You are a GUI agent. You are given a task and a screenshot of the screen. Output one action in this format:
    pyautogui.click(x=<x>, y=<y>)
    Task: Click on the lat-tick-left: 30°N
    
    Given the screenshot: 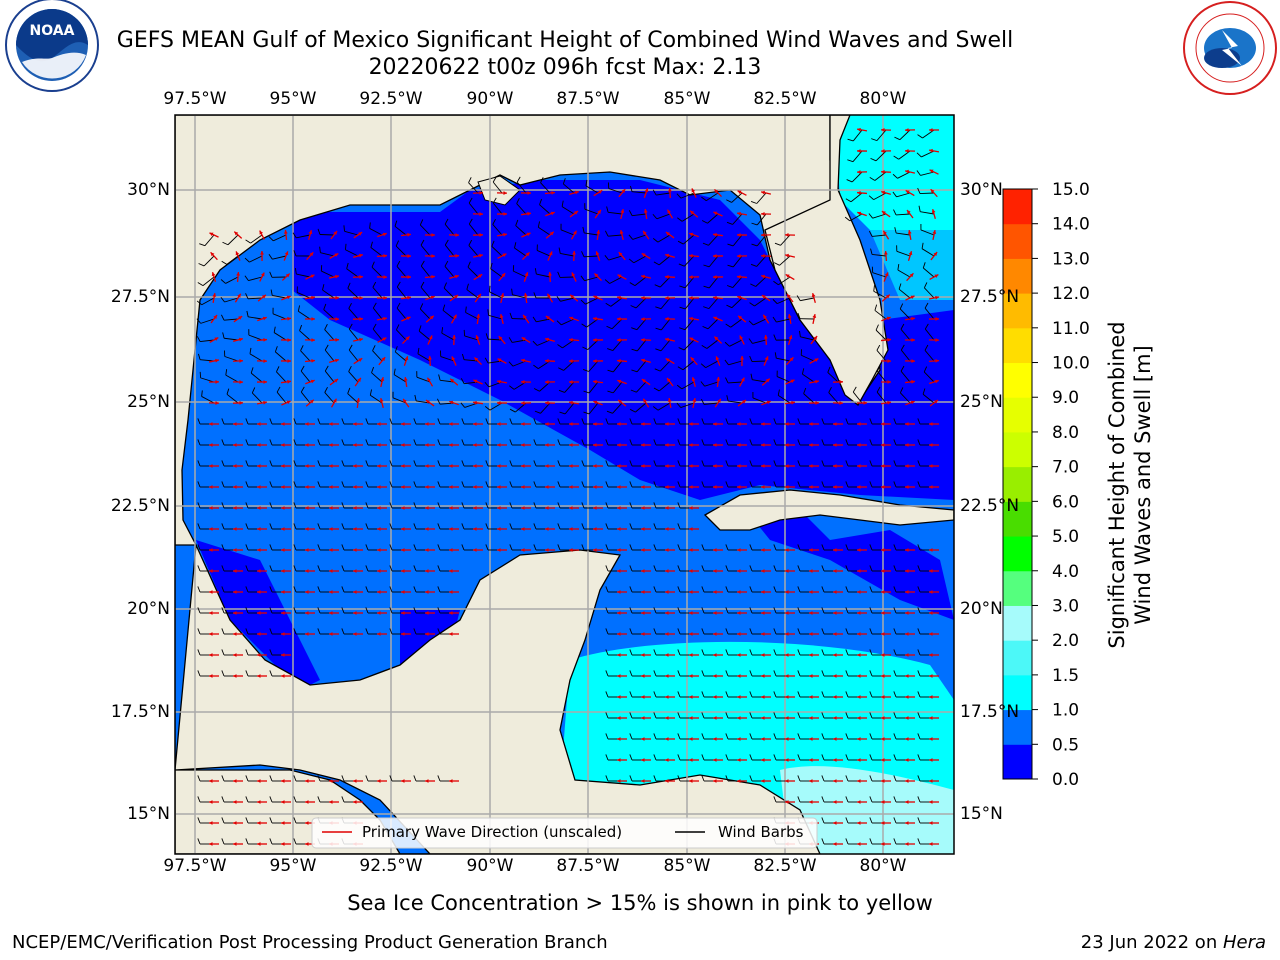 What is the action you would take?
    pyautogui.click(x=148, y=190)
    